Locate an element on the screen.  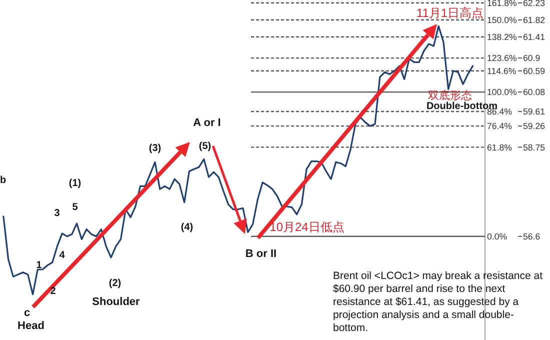
annotation: Brent oil <LCOc1> may break a resistance at $60.90 per barrel and rise to the next resistance at $61.41, as suggested by a projection analysis and a small double-bottom. is located at coordinates (438, 302).